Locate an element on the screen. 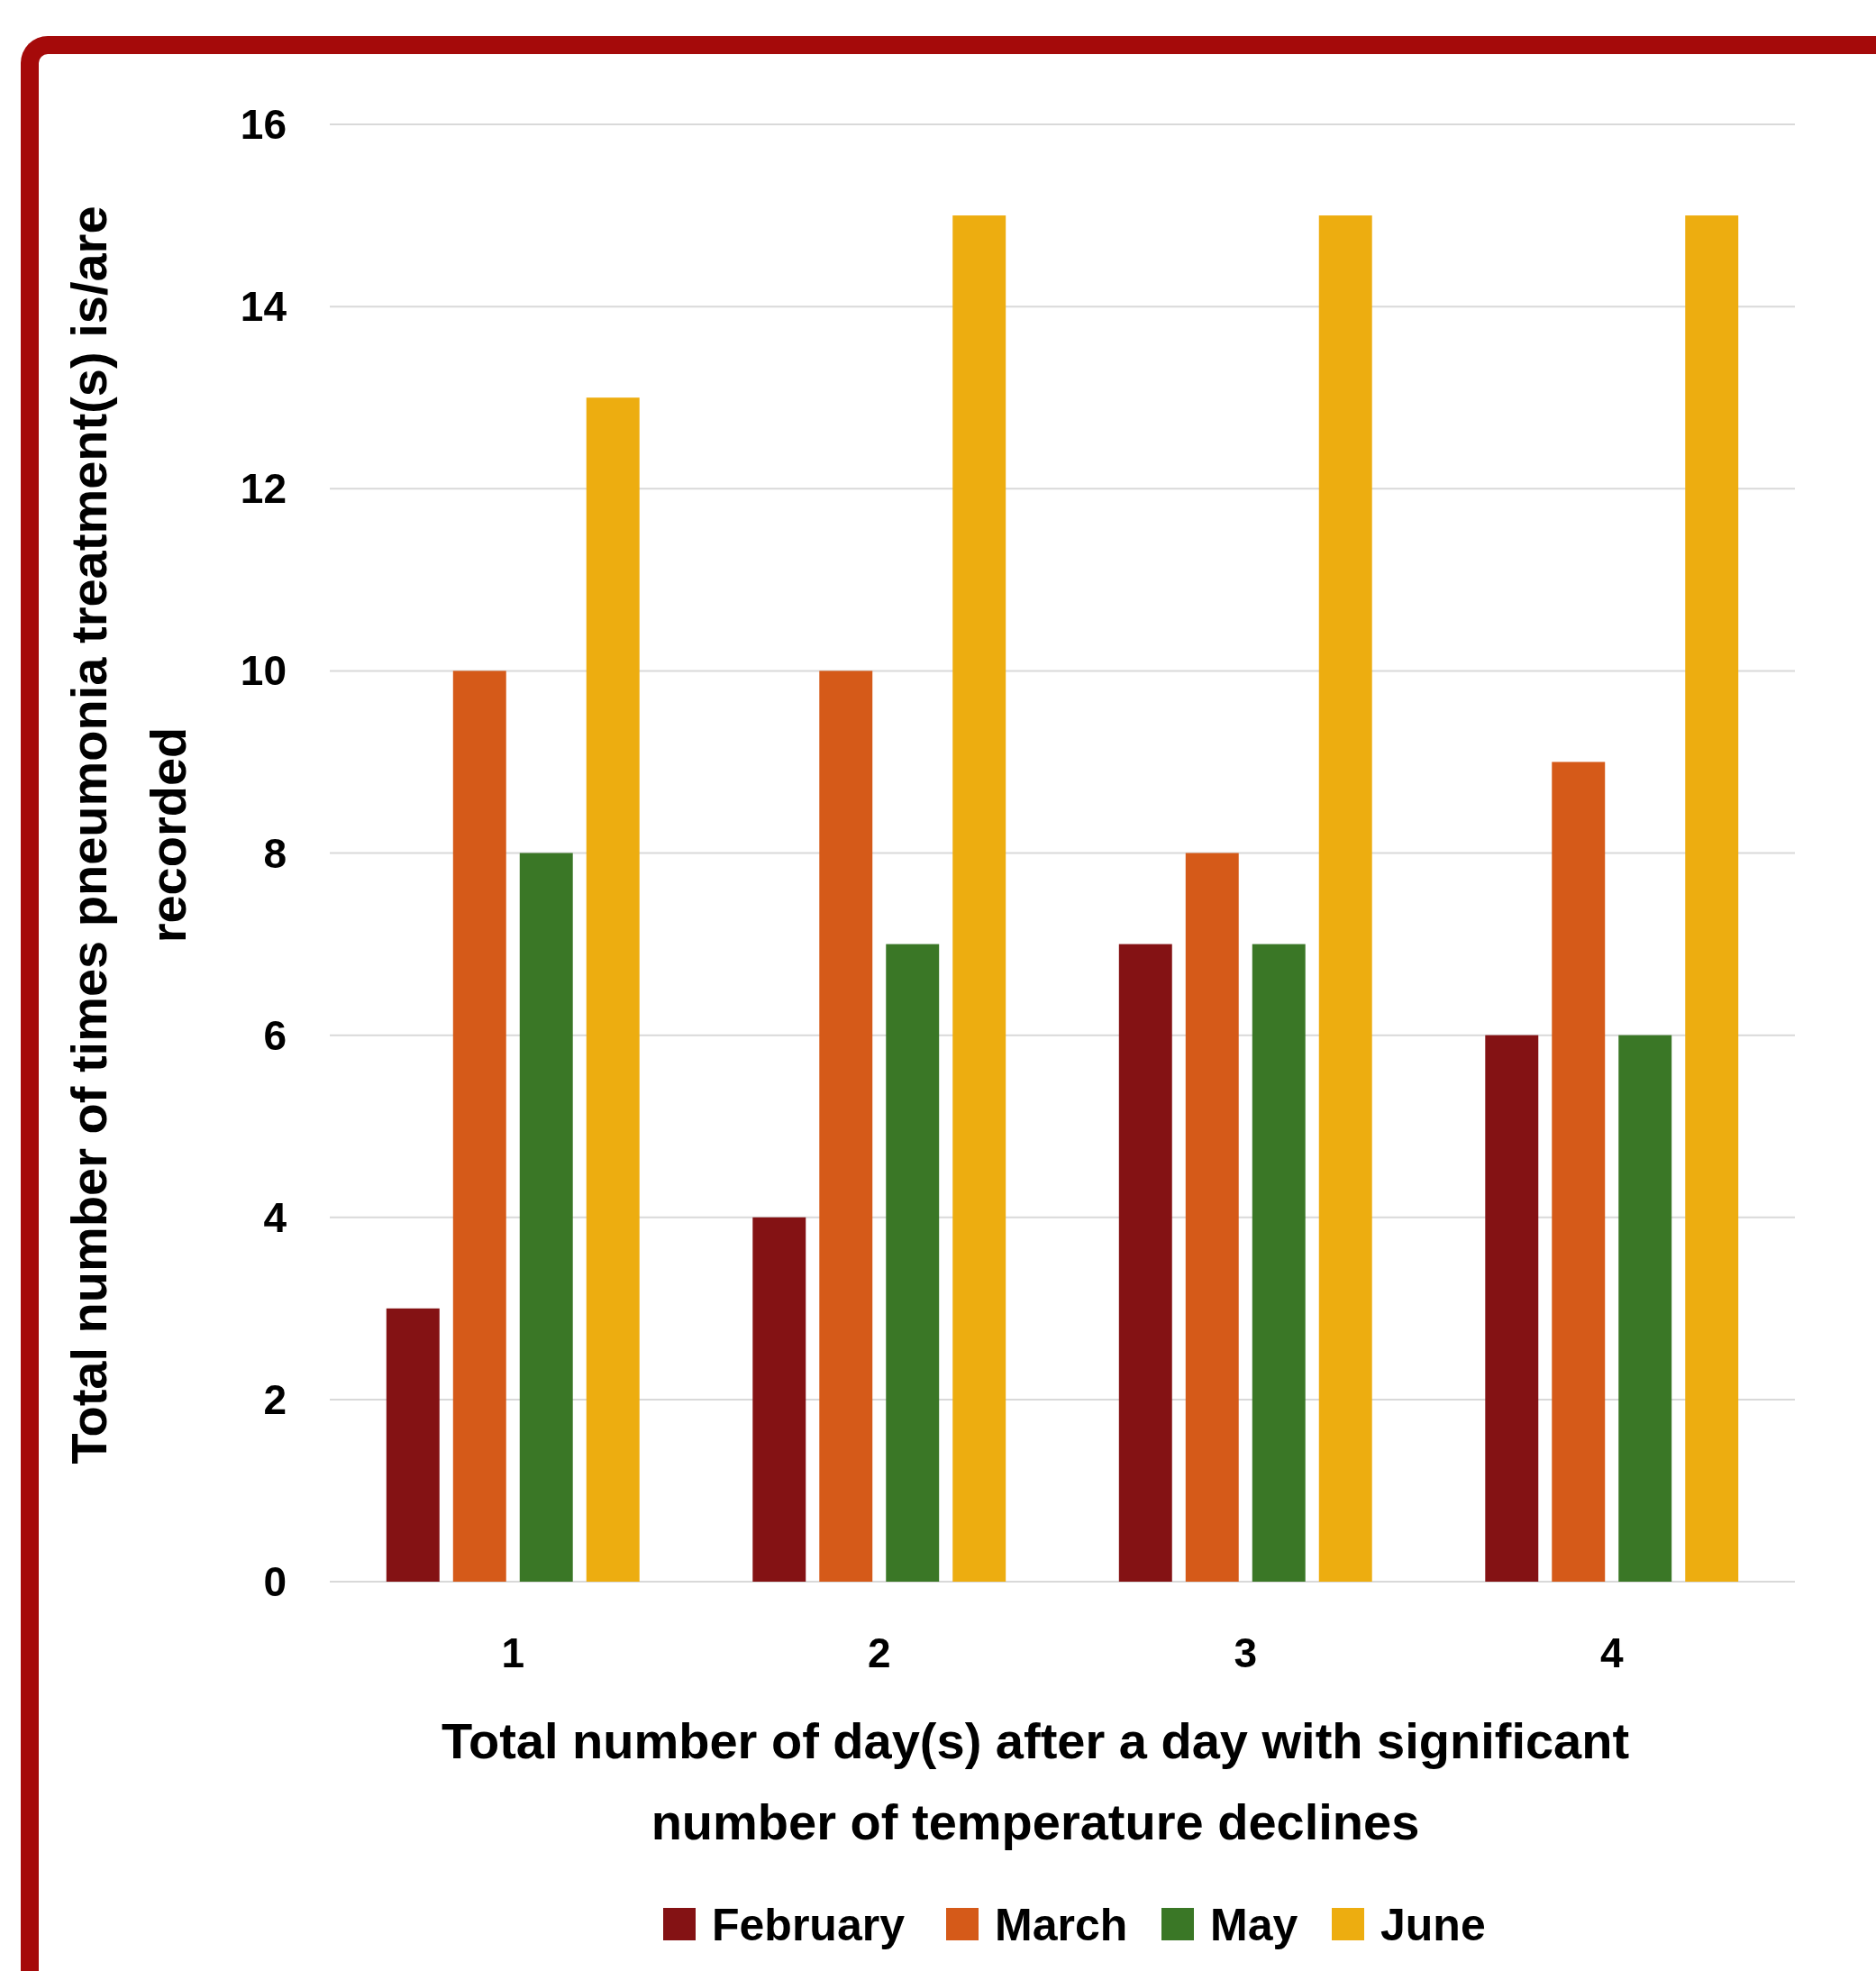 This screenshot has width=1876, height=1971. y-tick-label: 0 is located at coordinates (275, 1582).